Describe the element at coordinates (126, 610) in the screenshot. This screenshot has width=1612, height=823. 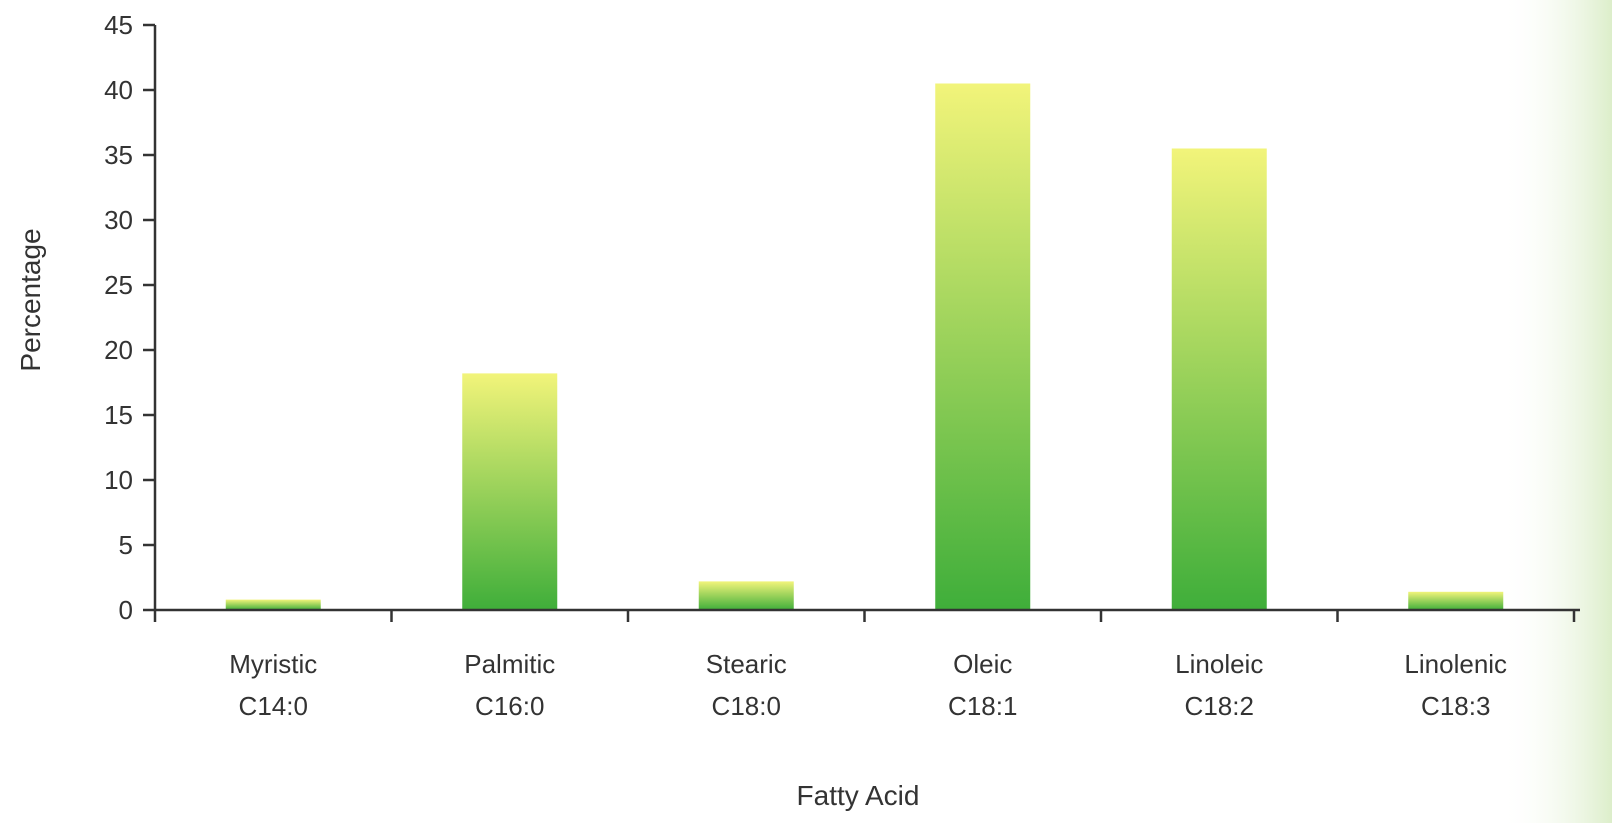
I see `y-tick-label: 0` at that location.